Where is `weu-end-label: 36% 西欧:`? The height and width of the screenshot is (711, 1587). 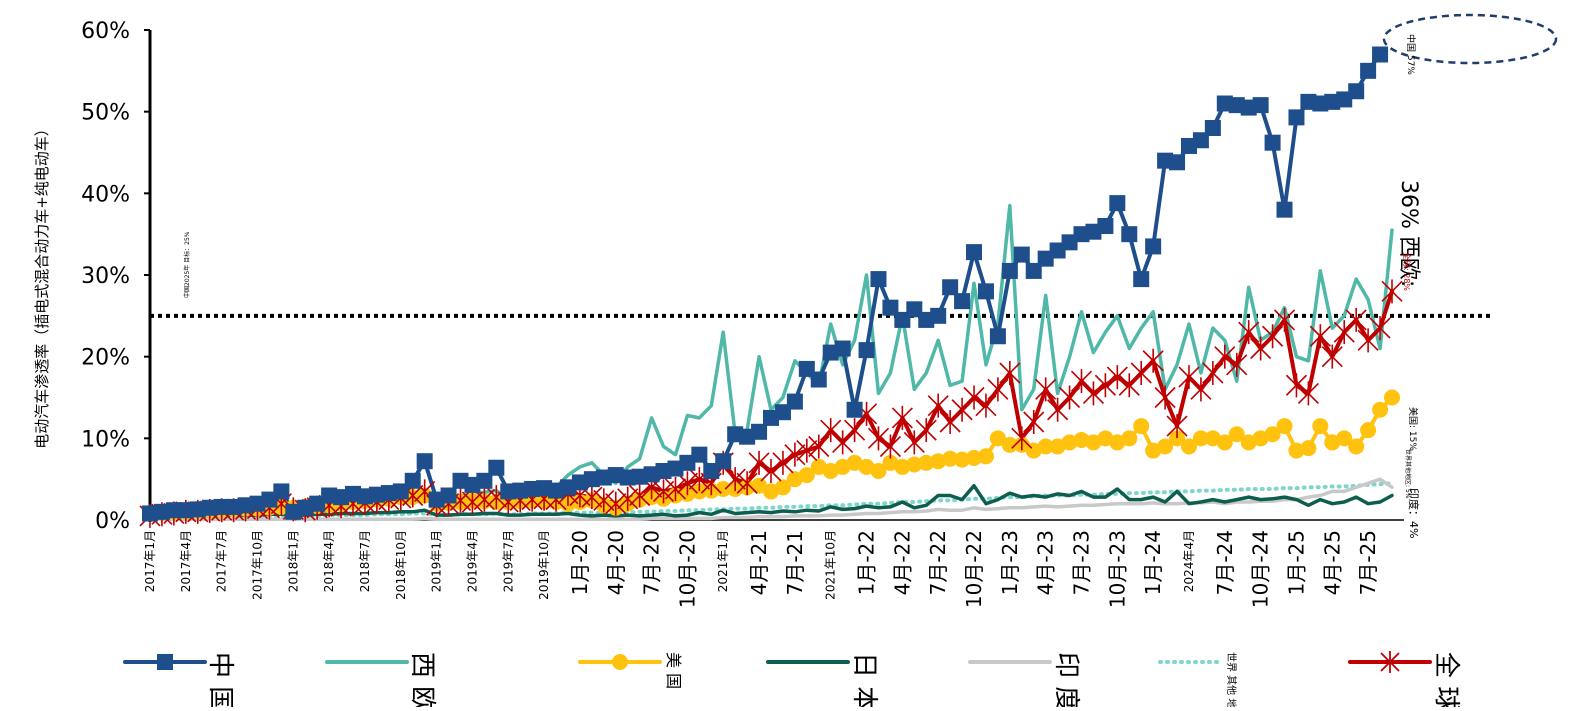
weu-end-label: 36% 西欧: is located at coordinates (1408, 233).